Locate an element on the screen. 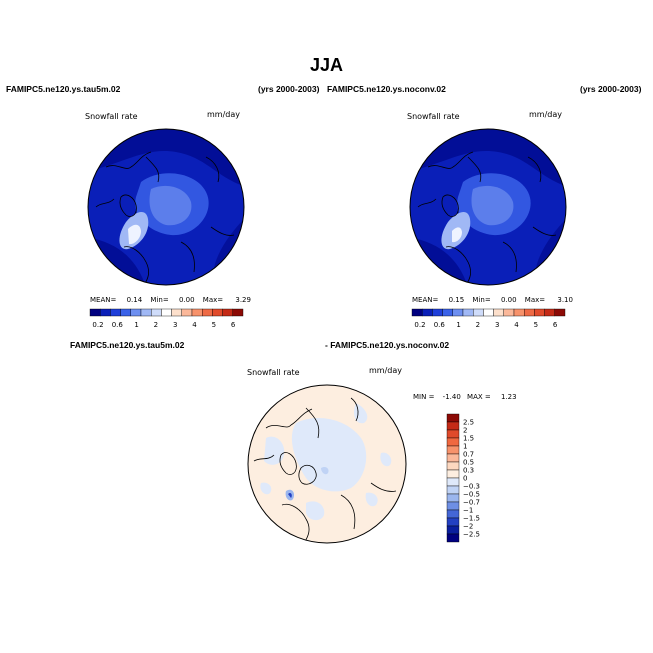 The width and height of the screenshot is (653, 653). panel-1-max-value: 3.29 is located at coordinates (243, 300).